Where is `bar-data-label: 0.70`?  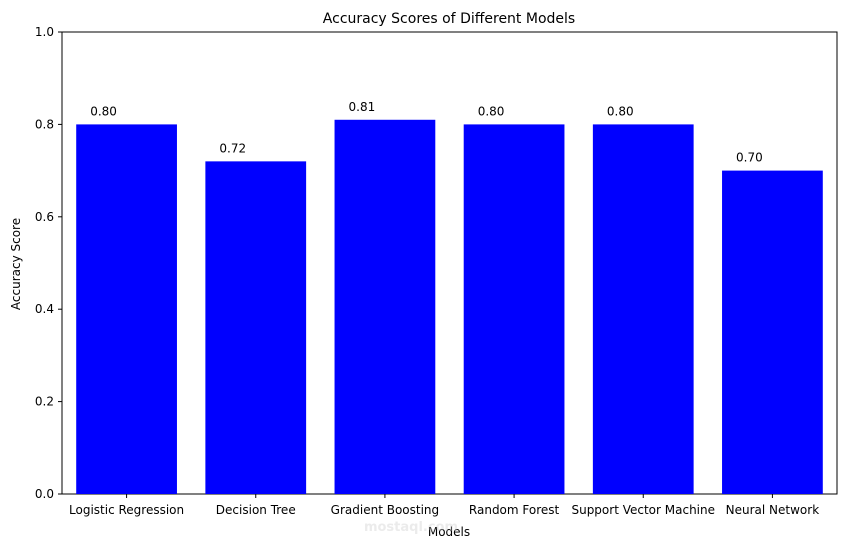 bar-data-label: 0.70 is located at coordinates (749, 158).